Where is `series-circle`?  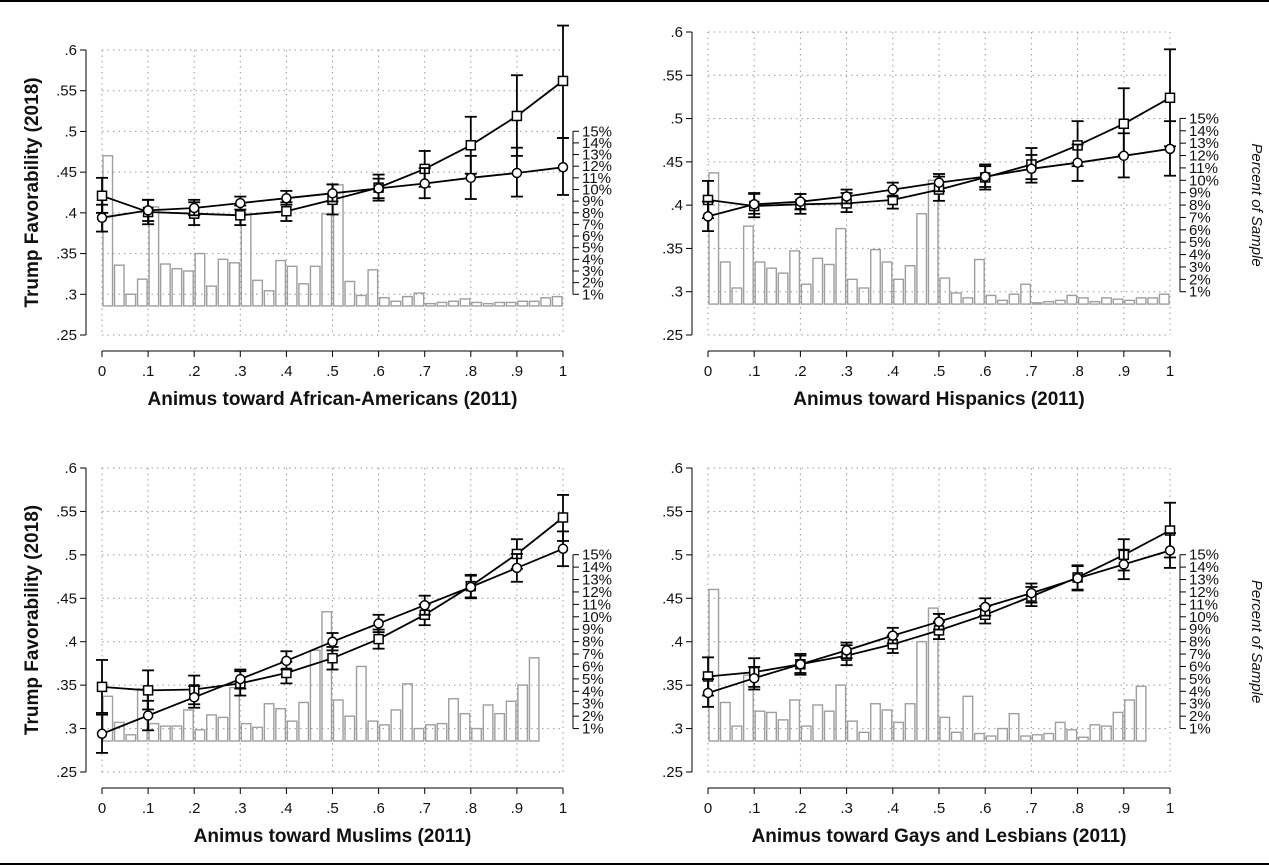
series-circle is located at coordinates (939, 176).